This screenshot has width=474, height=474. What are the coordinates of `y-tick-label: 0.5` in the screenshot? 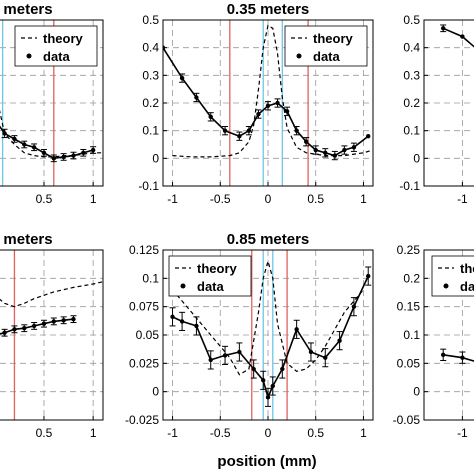 It's located at (150, 20).